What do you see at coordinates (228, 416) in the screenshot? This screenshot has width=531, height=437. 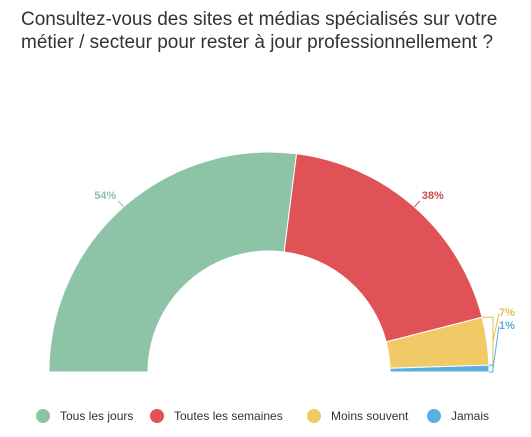 I see `legend-label-toutes-les-semaines: Toutes les semaines` at bounding box center [228, 416].